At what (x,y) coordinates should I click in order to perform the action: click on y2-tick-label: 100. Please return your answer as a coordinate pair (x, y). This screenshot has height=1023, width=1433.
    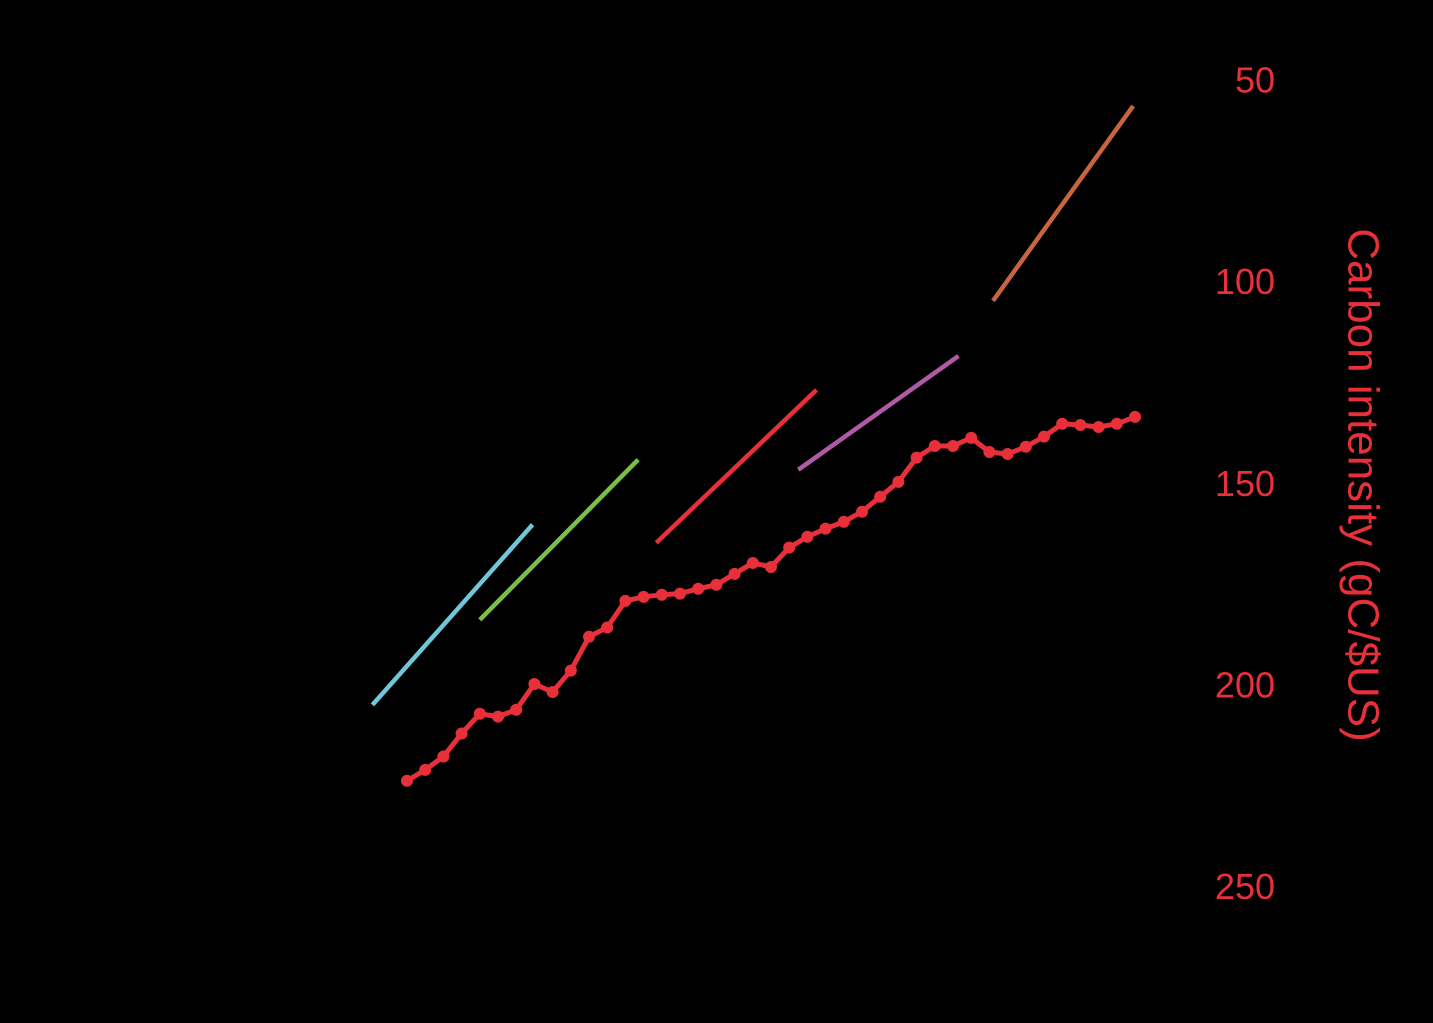
    Looking at the image, I should click on (1245, 281).